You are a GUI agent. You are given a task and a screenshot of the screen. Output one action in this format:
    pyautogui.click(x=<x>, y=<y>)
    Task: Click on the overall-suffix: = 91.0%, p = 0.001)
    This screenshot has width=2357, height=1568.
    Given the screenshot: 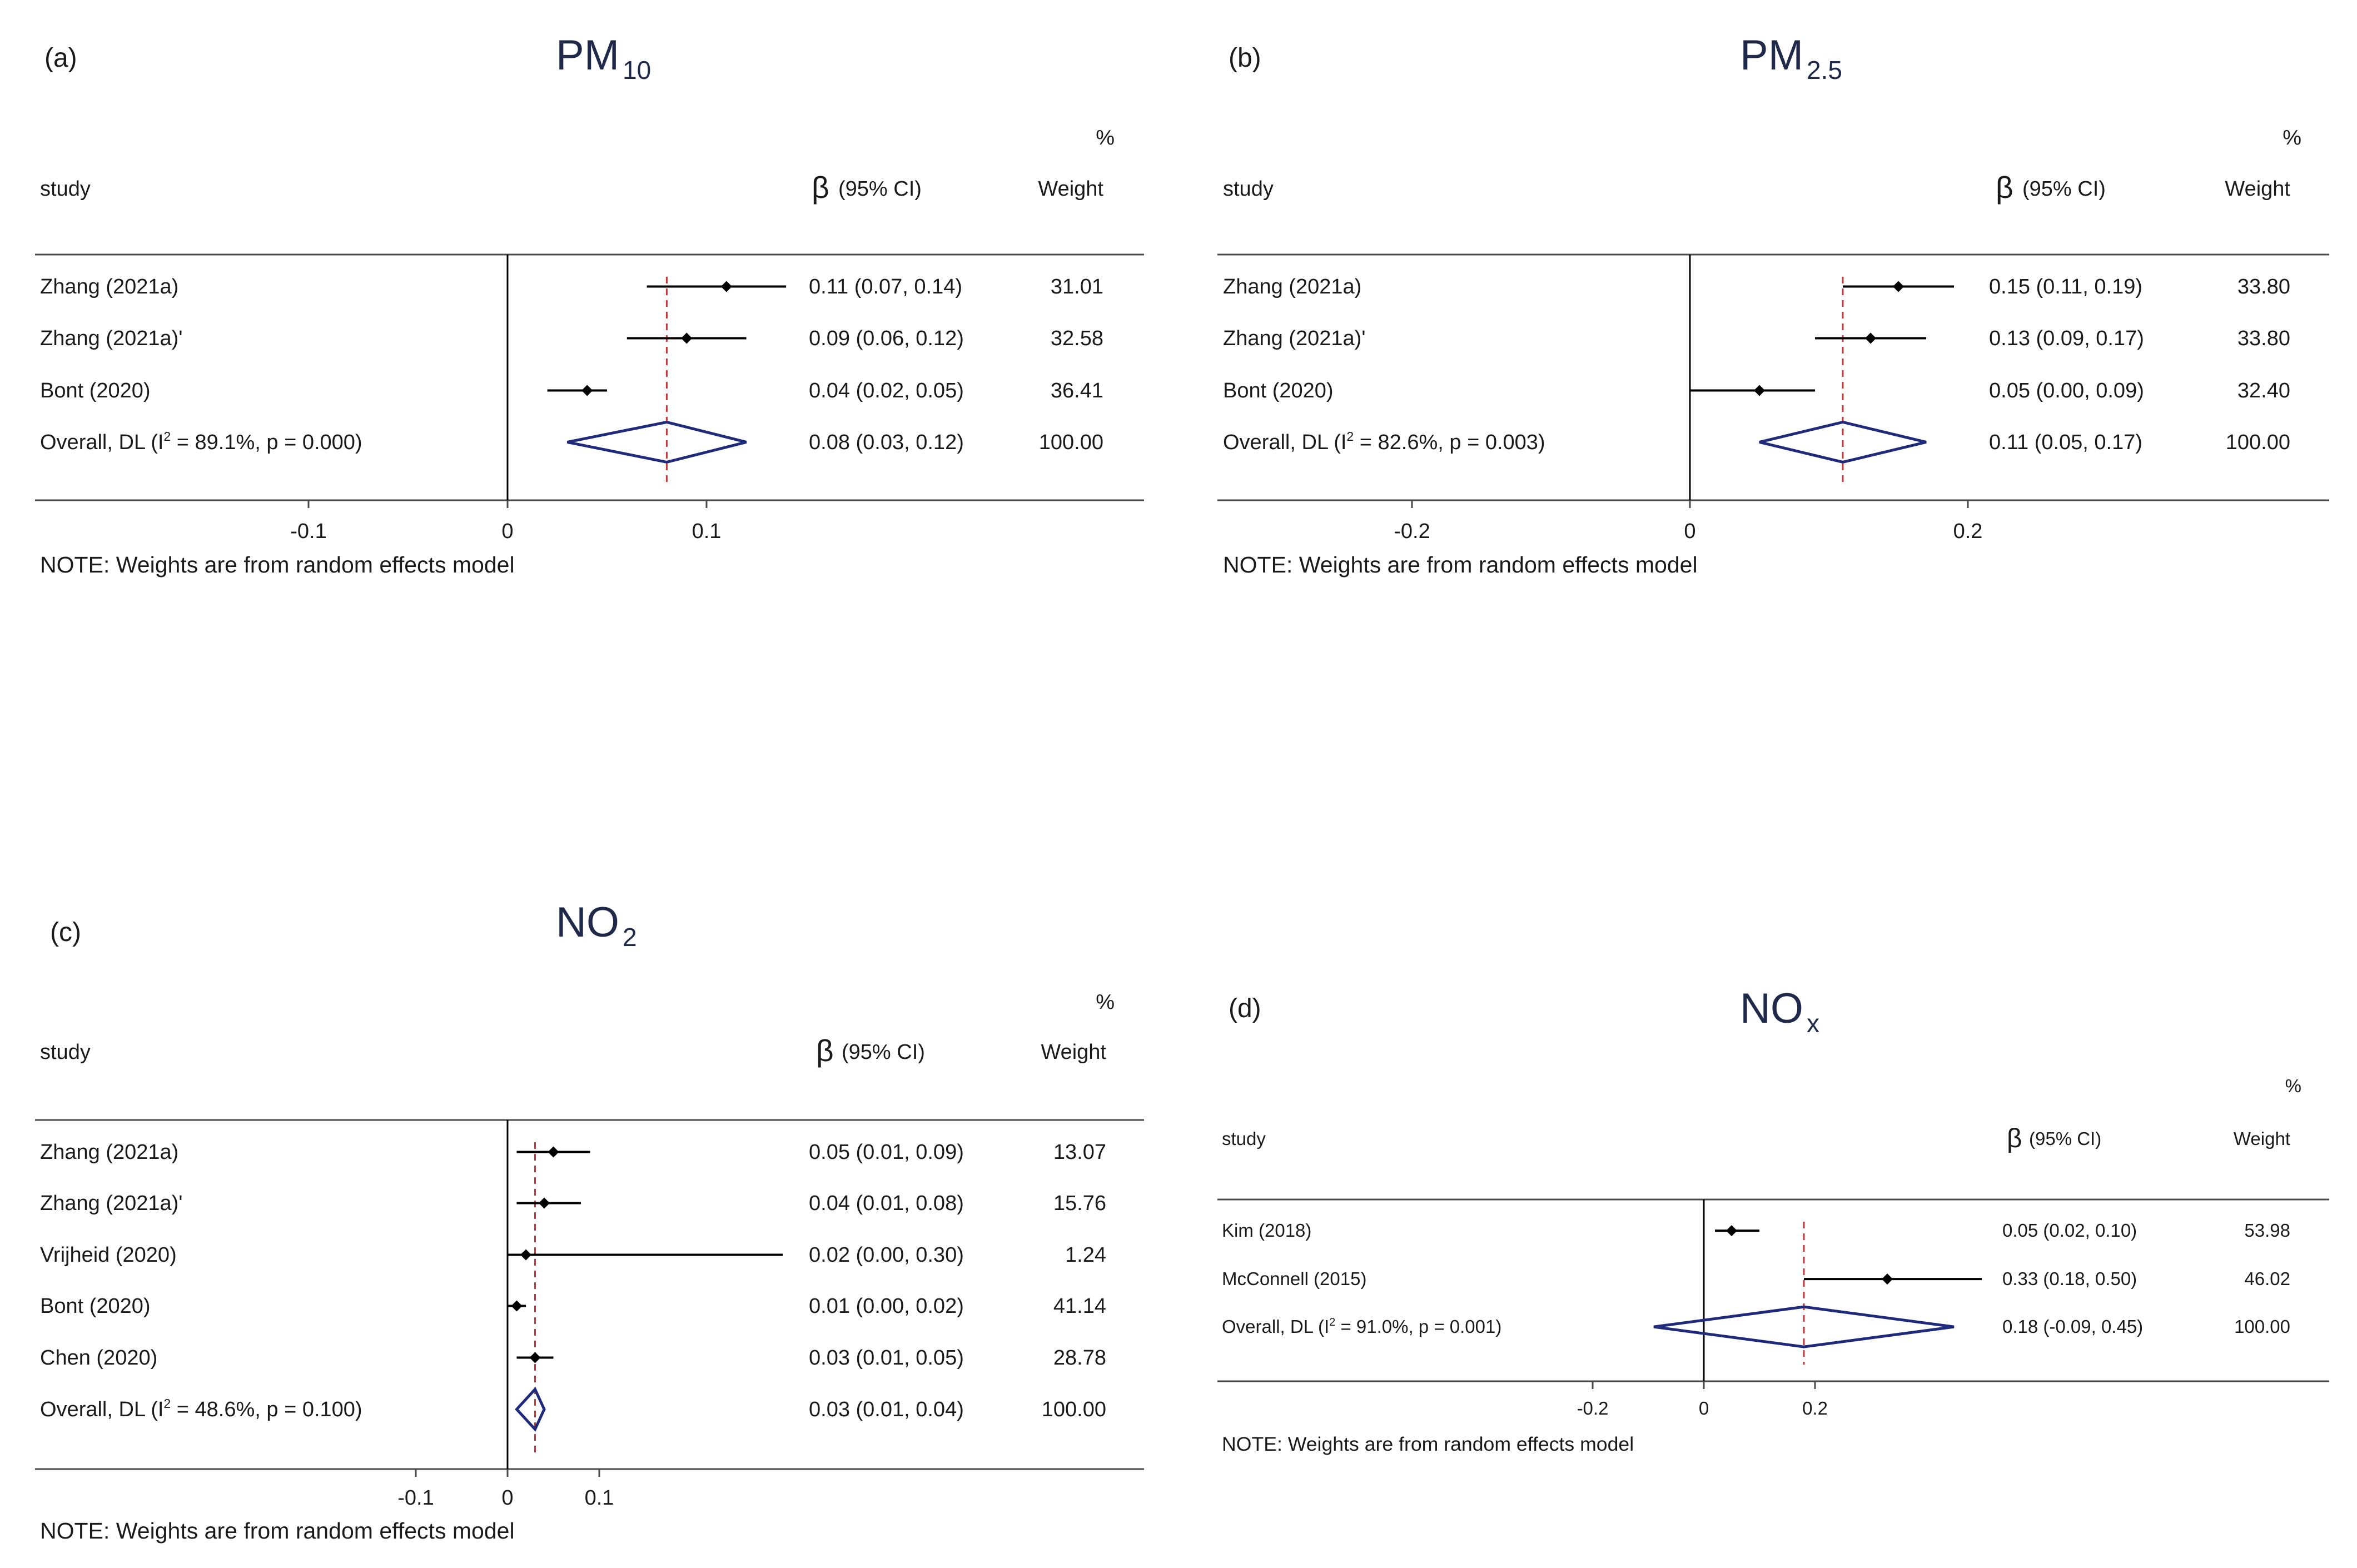 What is the action you would take?
    pyautogui.click(x=1418, y=1326)
    